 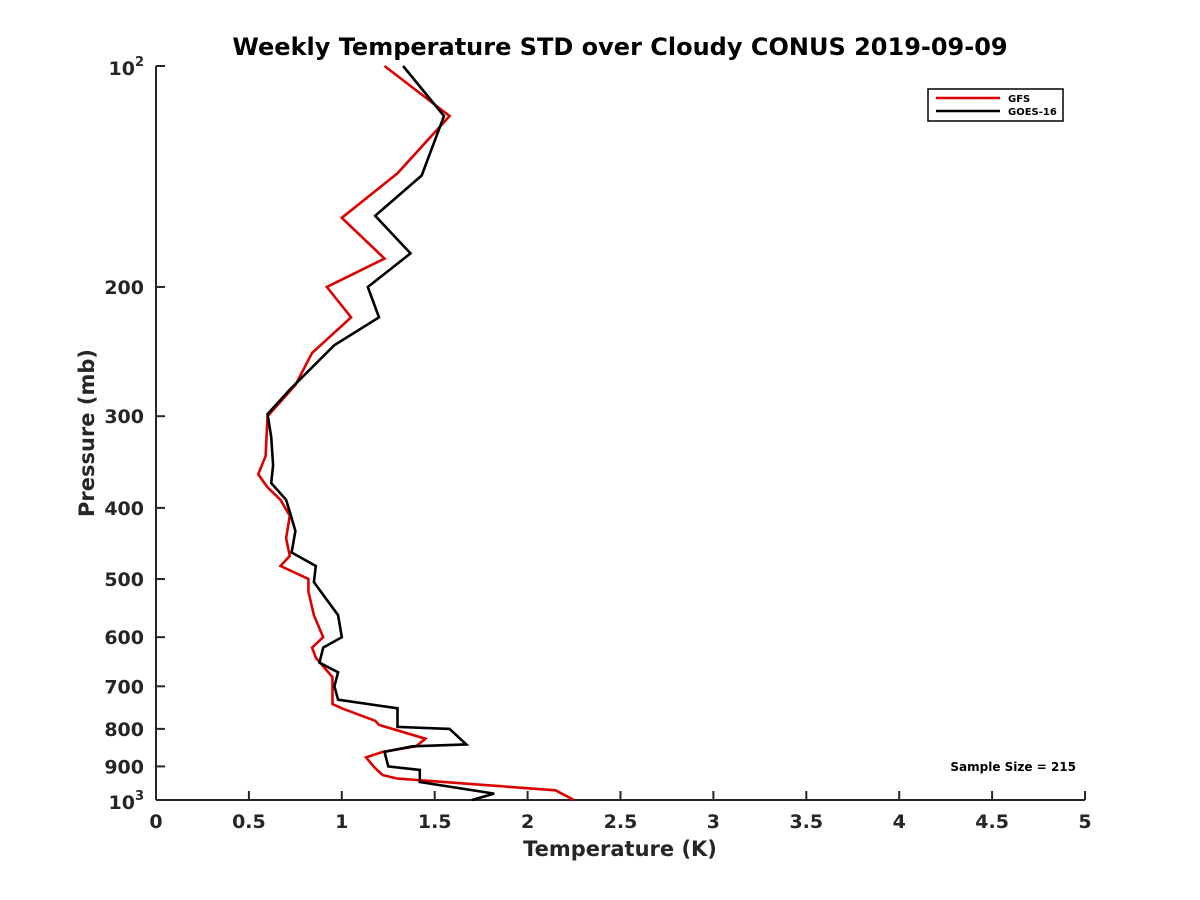 What do you see at coordinates (899, 822) in the screenshot?
I see `x-tick-label: 4` at bounding box center [899, 822].